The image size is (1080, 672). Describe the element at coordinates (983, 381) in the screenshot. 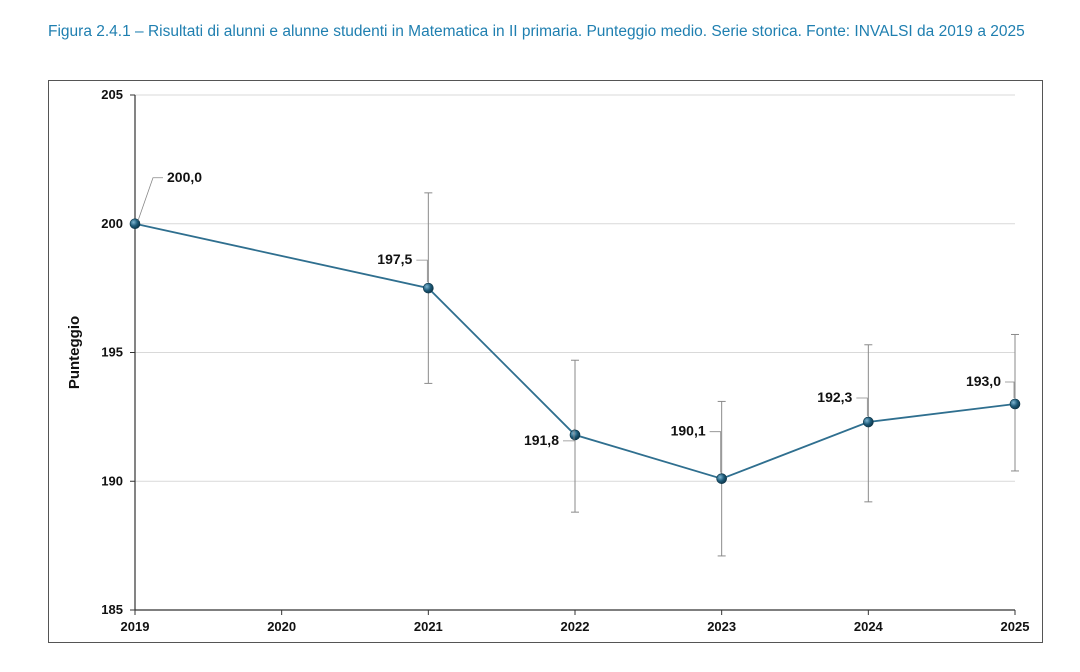

I see `data-label: 193,0` at that location.